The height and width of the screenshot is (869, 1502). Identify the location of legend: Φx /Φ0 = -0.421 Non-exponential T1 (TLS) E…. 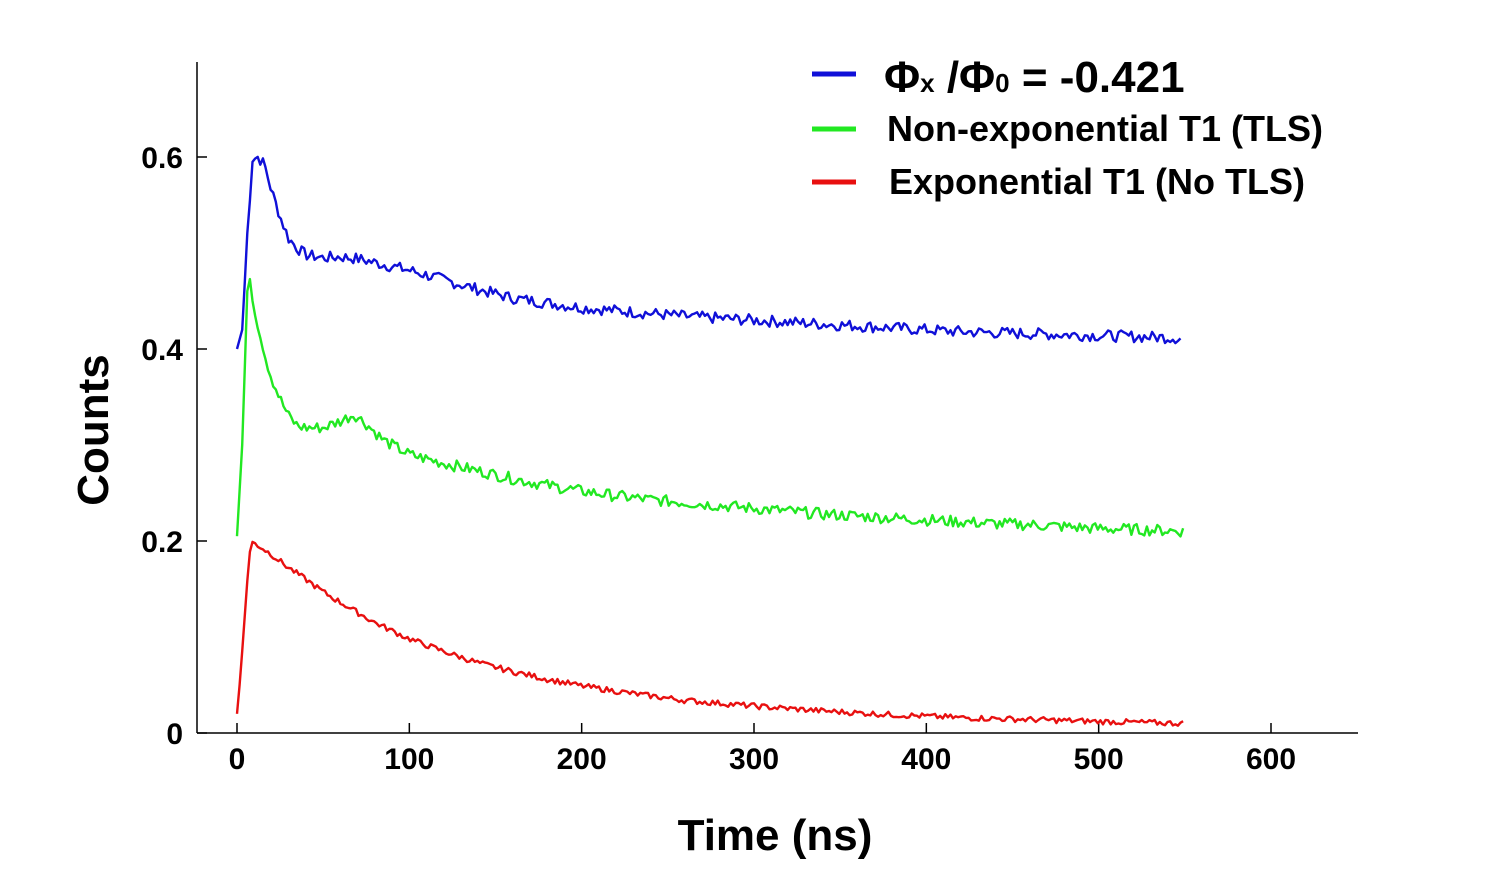
(1067, 127).